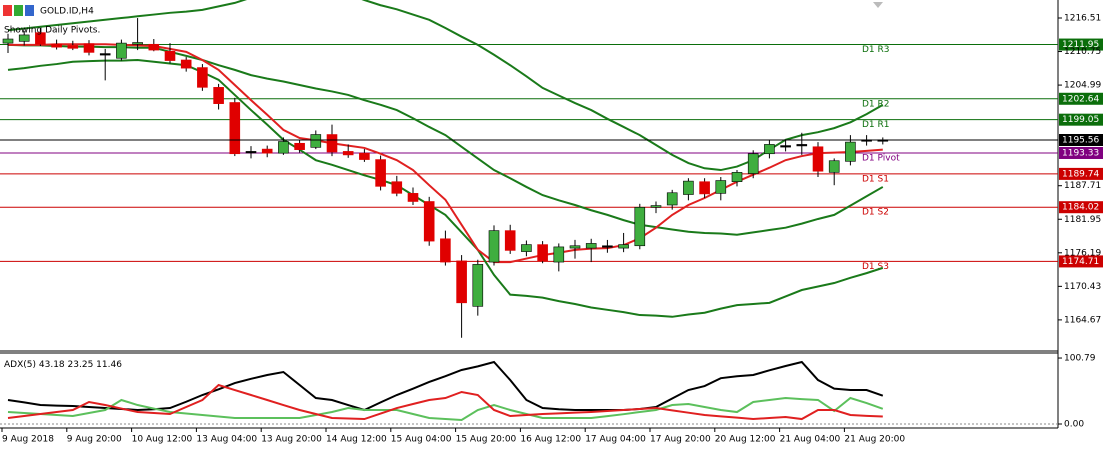  Describe the element at coordinates (52, 365) in the screenshot. I see `indicator-value: 43.18` at that location.